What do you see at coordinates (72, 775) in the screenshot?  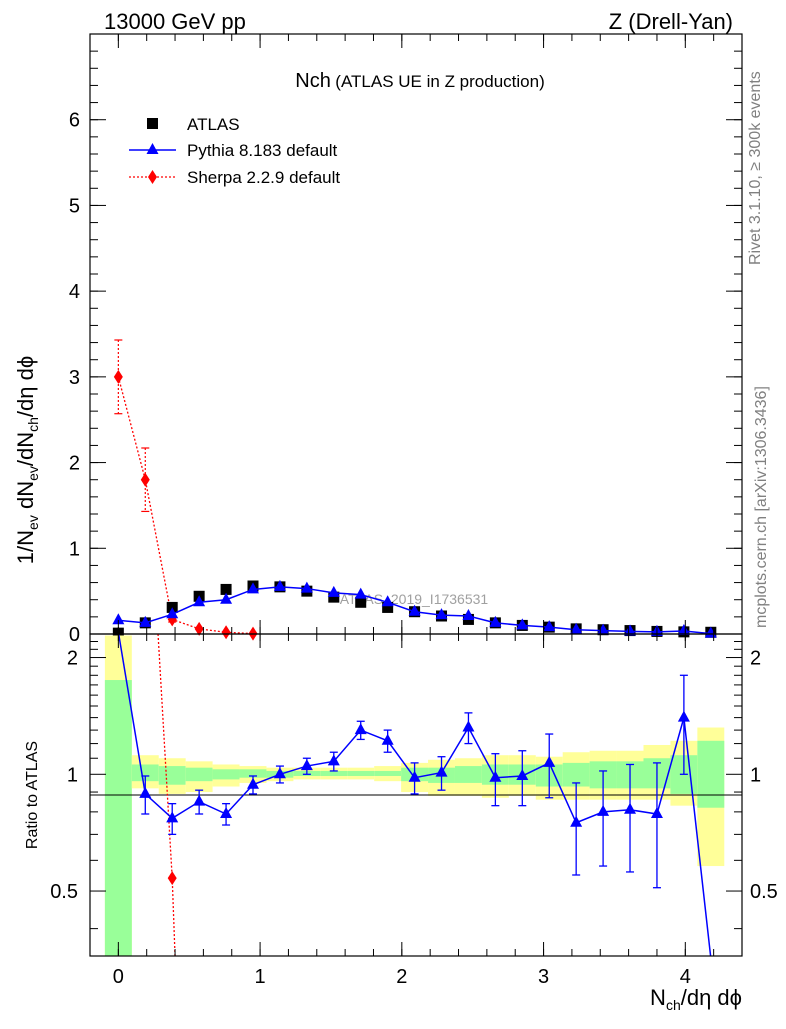 I see `ratio-tick-label: 1` at bounding box center [72, 775].